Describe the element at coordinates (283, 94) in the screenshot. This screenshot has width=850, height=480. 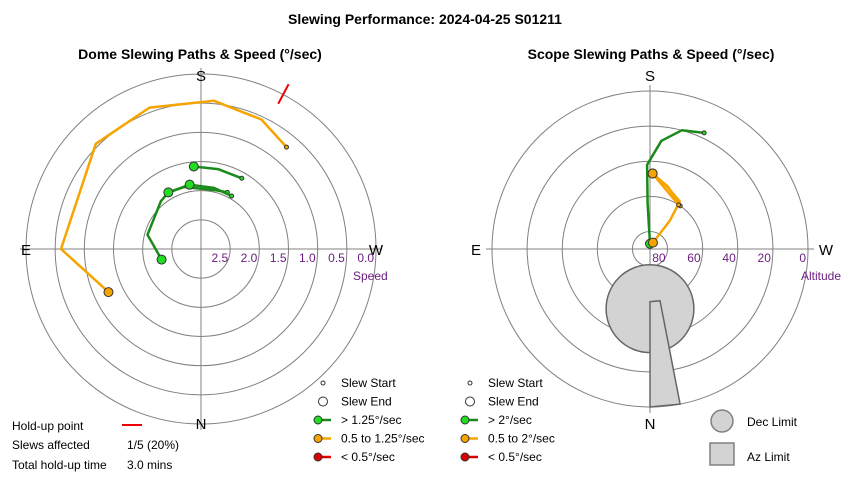
I see `dome-holdup-marker` at that location.